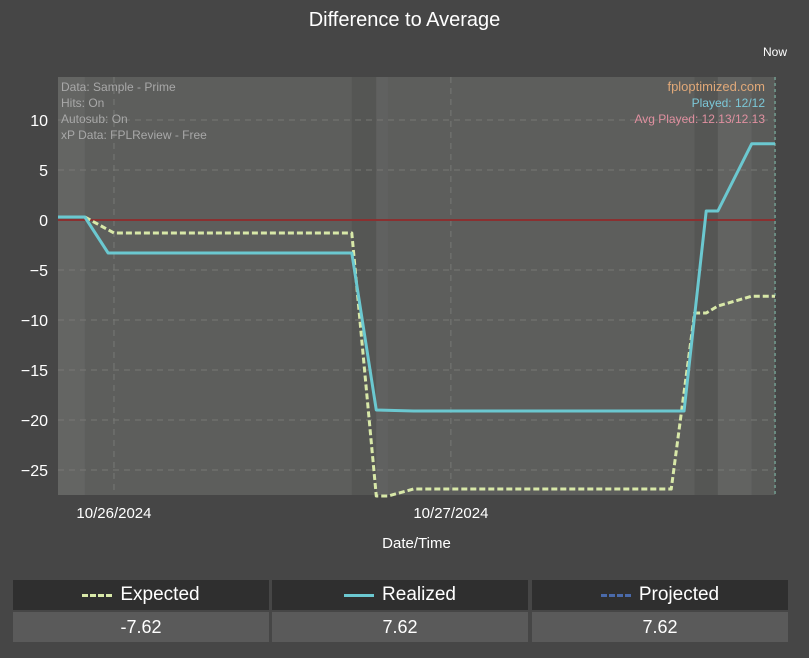 This screenshot has height=658, width=809. What do you see at coordinates (34, 371) in the screenshot?
I see `y-tick-label: −15` at bounding box center [34, 371].